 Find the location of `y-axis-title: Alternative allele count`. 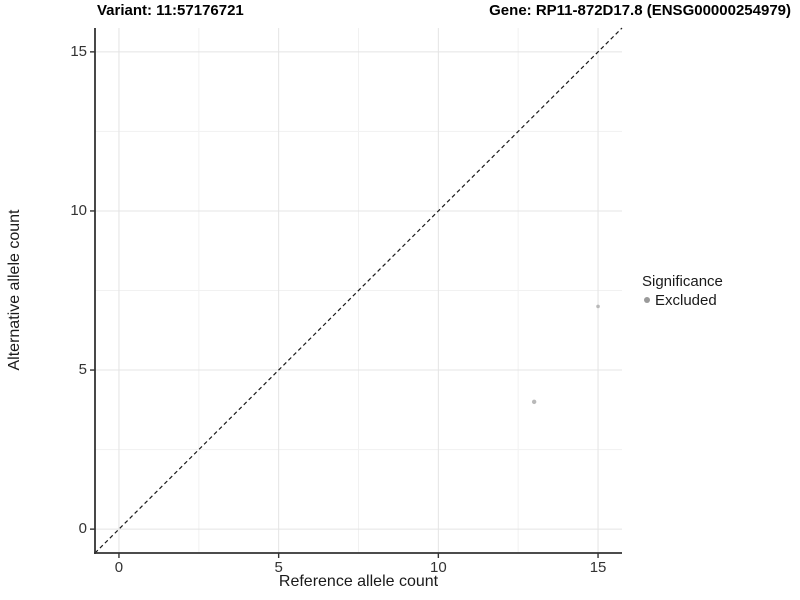

y-axis-title: Alternative allele count is located at coordinates (14, 290).